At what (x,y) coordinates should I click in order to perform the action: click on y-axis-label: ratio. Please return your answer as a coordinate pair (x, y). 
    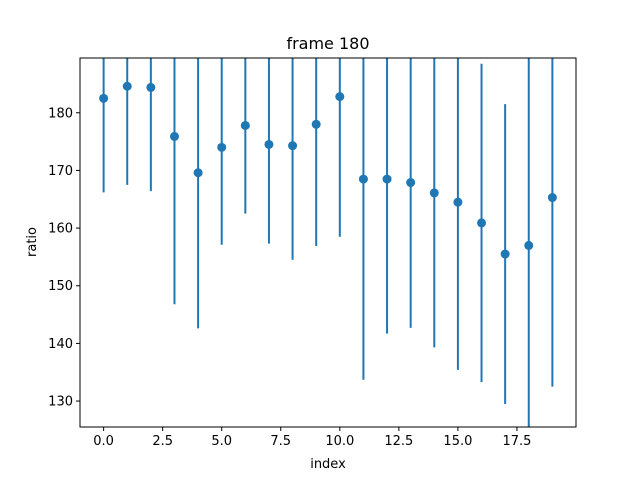
    Looking at the image, I should click on (32, 242).